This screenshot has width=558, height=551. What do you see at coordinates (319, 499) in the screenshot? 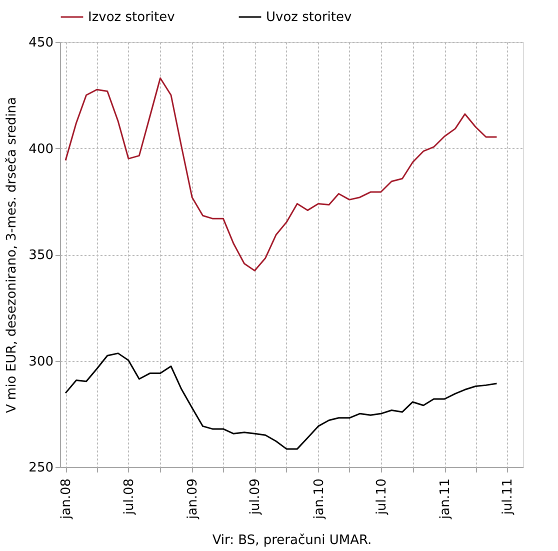
I see `x-tick-label: jan.10` at bounding box center [319, 499].